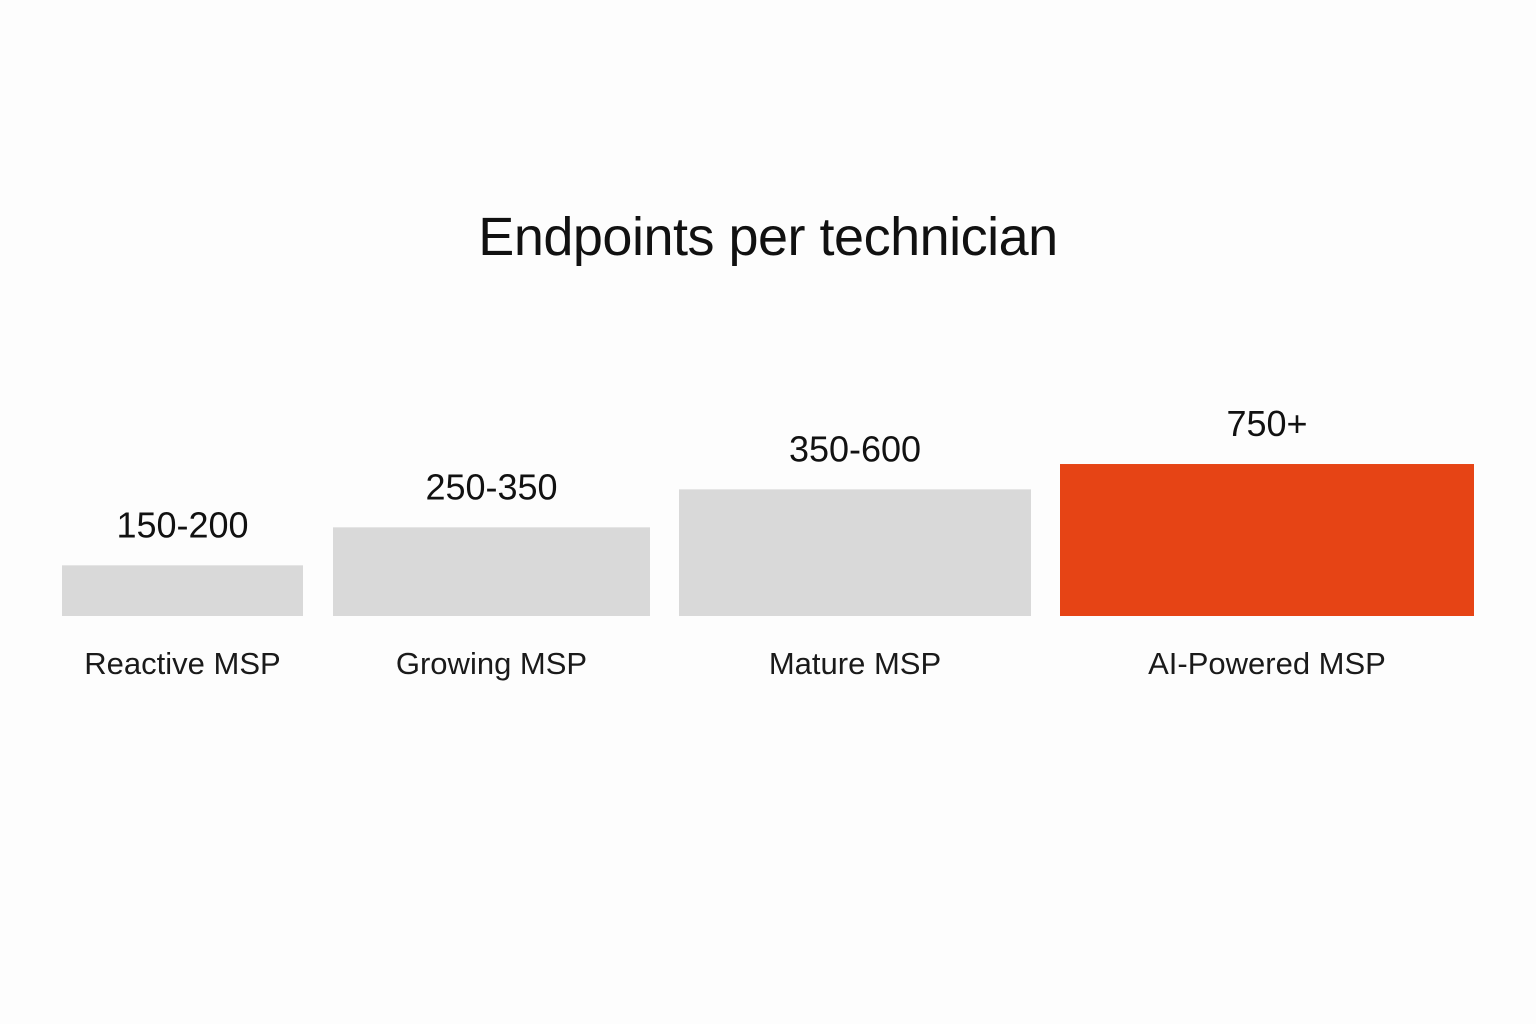 The height and width of the screenshot is (1024, 1536). Describe the element at coordinates (1267, 540) in the screenshot. I see `bar-ai-powered-msp` at that location.